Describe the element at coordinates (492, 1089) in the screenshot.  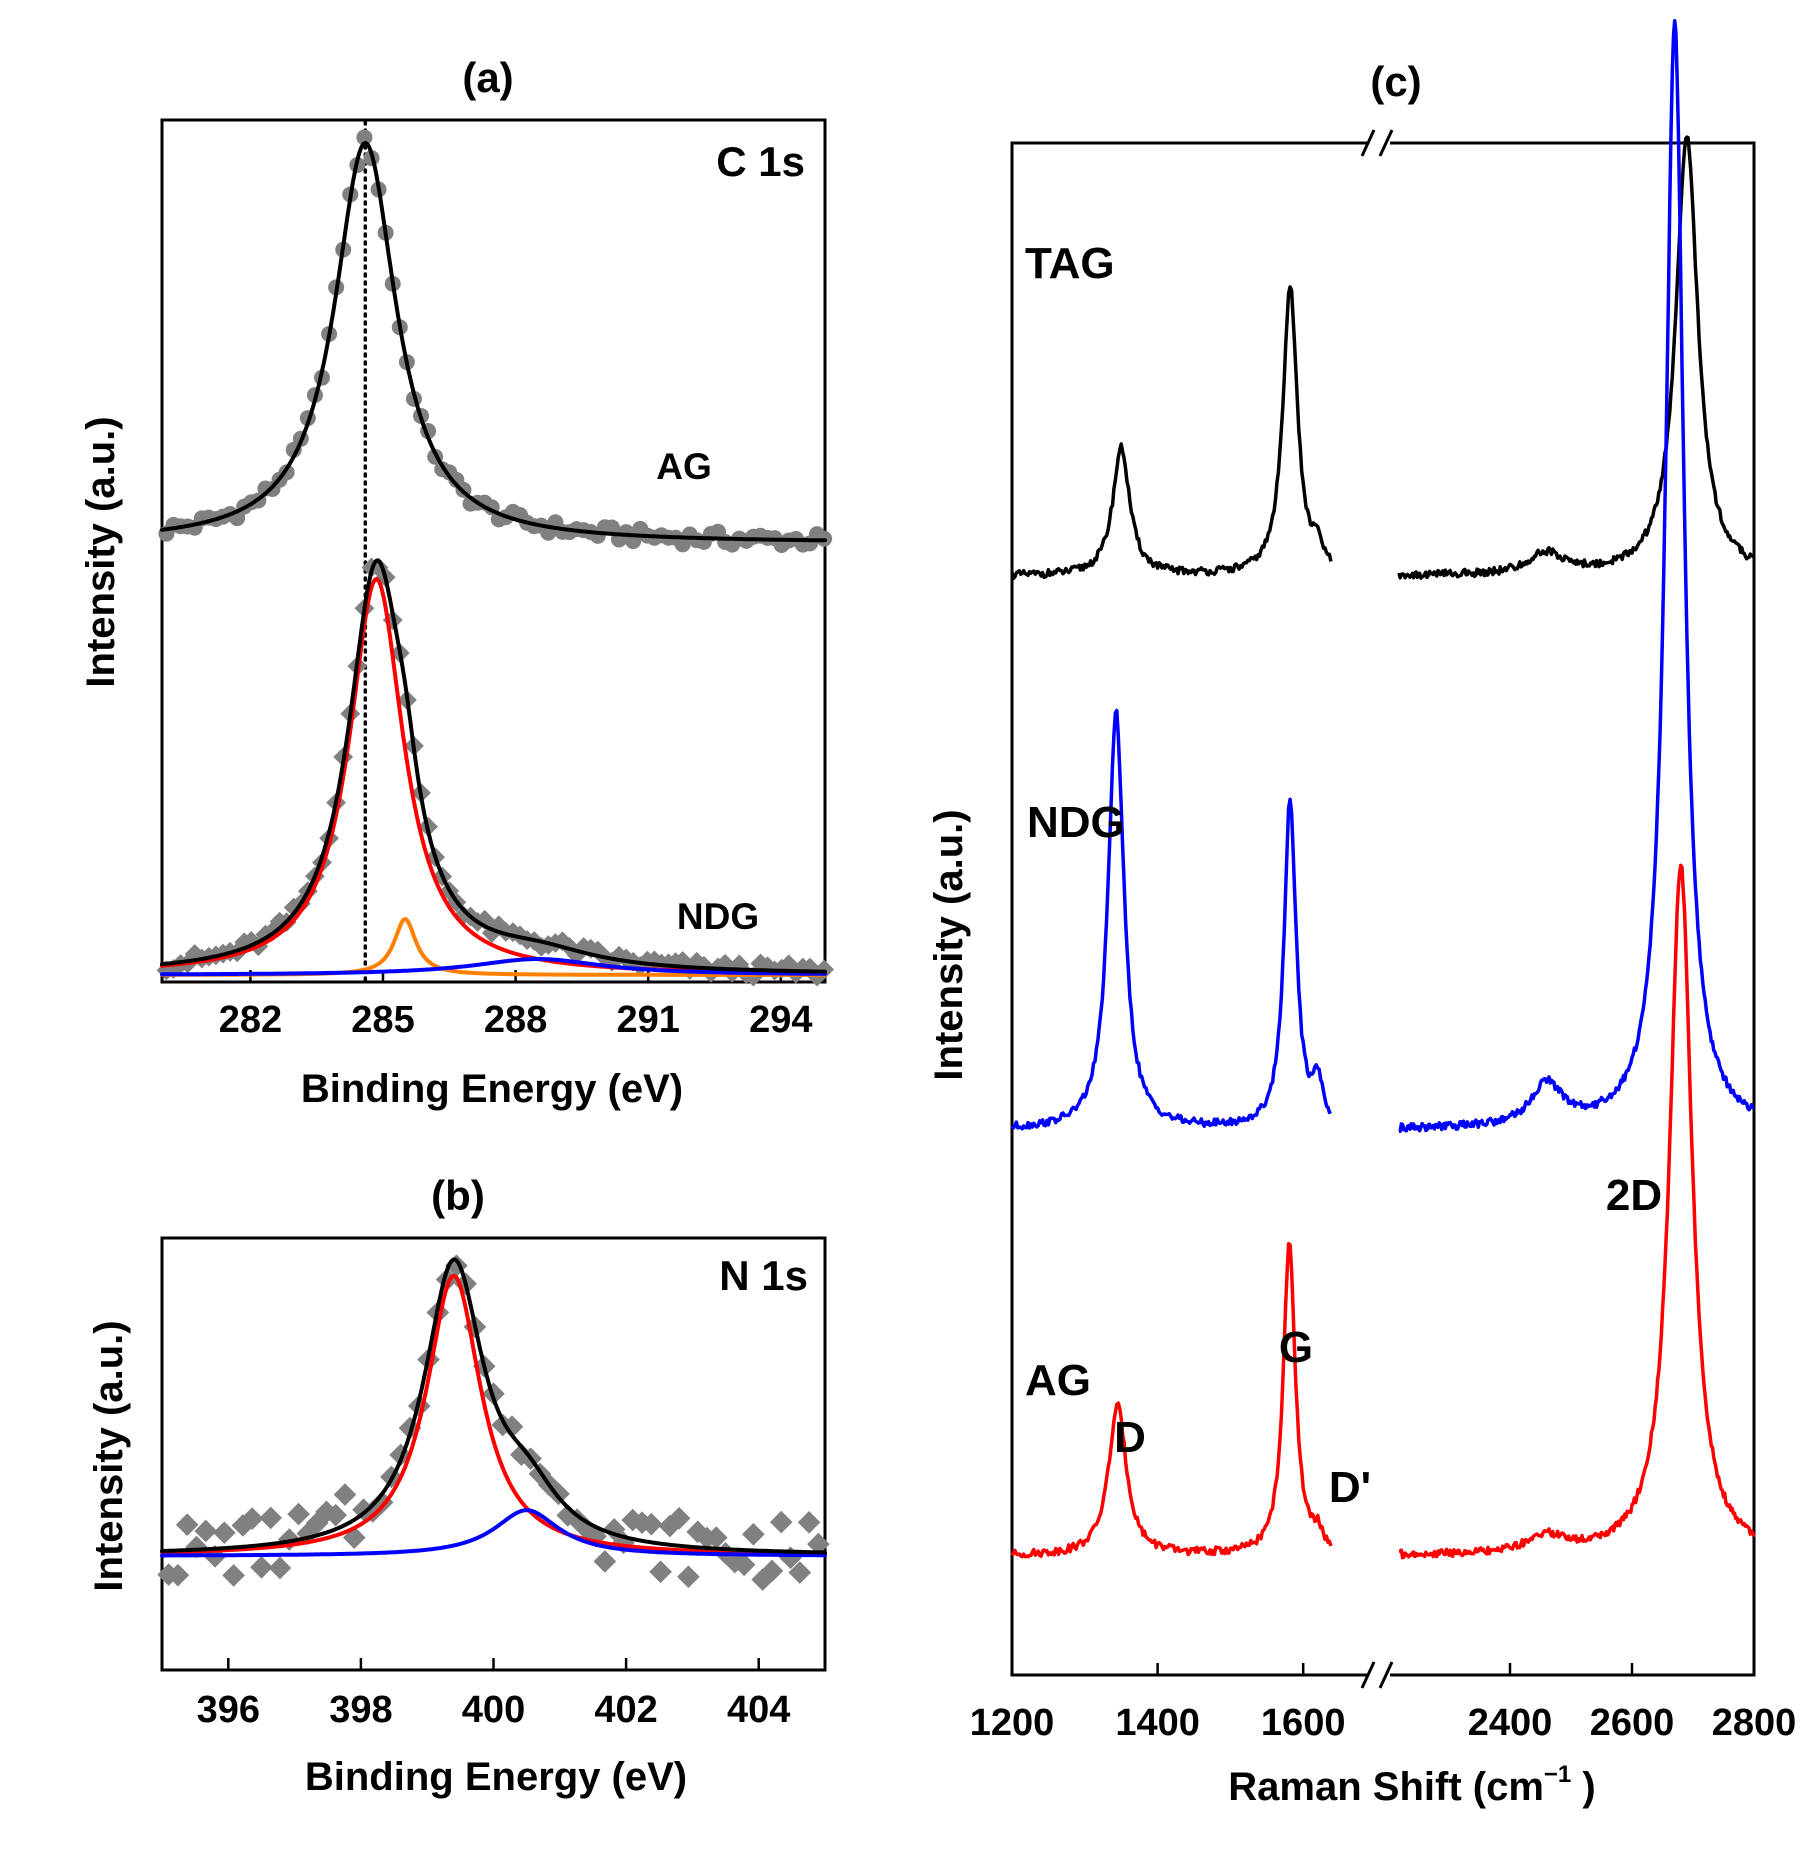
I see `panel-a-x-axis-title: Binding Energy (eV)` at that location.